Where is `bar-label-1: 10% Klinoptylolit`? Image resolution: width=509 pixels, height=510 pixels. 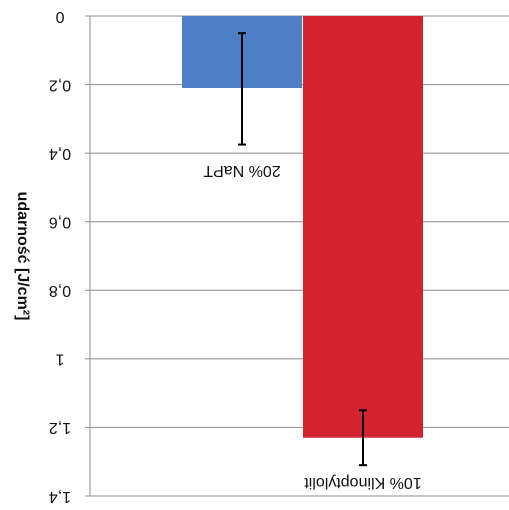 bar-label-1: 10% Klinoptylolit is located at coordinates (363, 482).